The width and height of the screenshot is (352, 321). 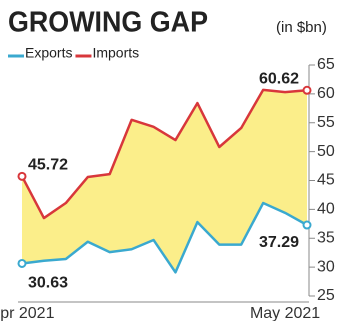 I want to click on y-tick-label: 40, so click(x=326, y=209).